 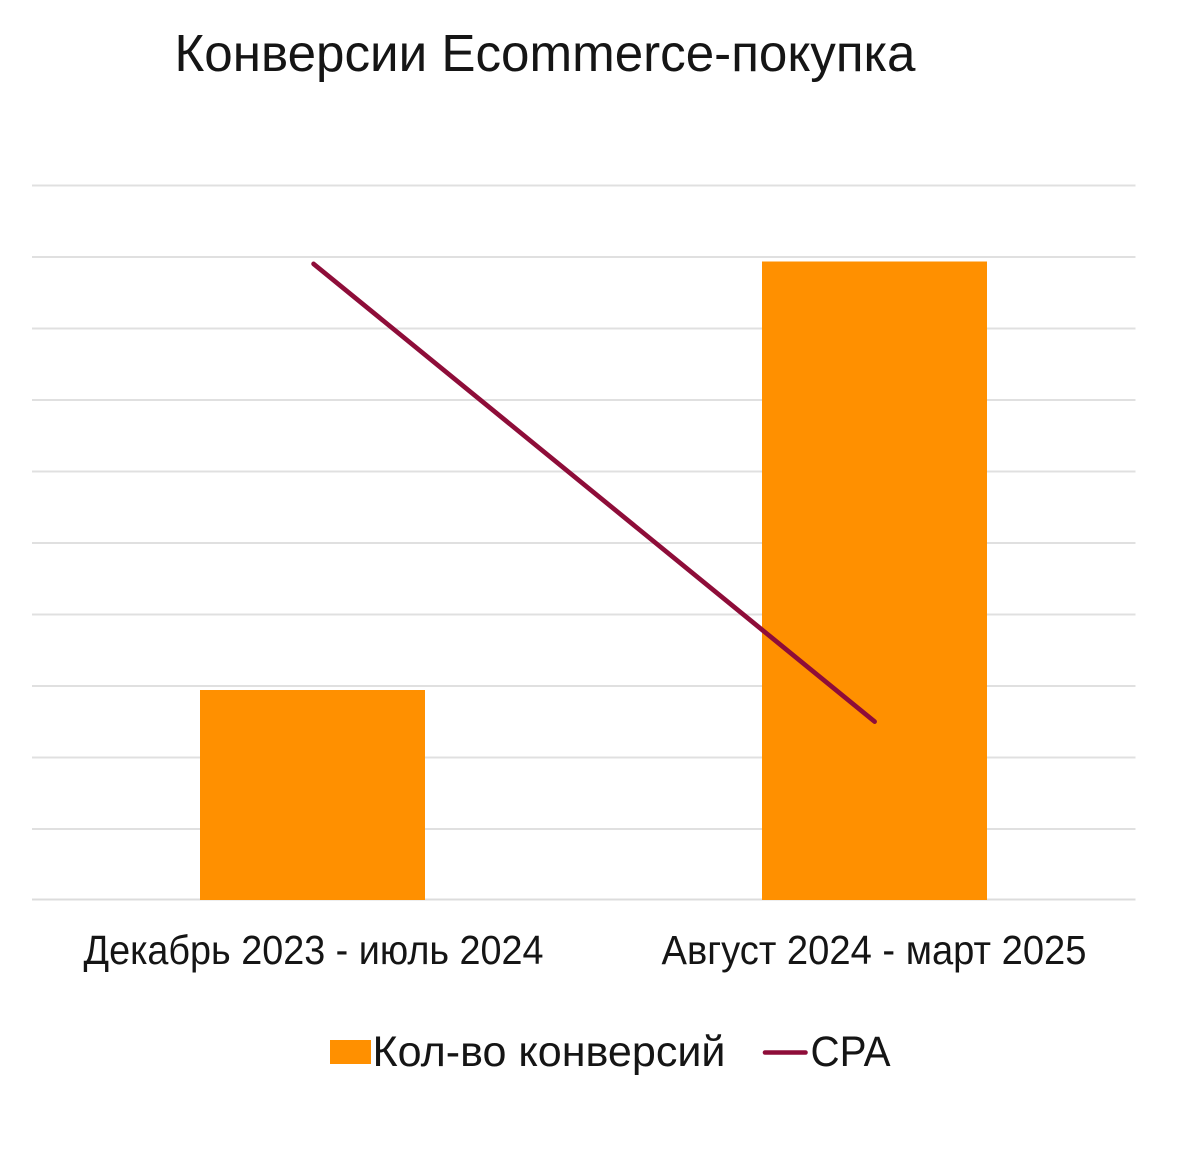 I want to click on svg-text: Август 2024 - март 2025, so click(x=874, y=950).